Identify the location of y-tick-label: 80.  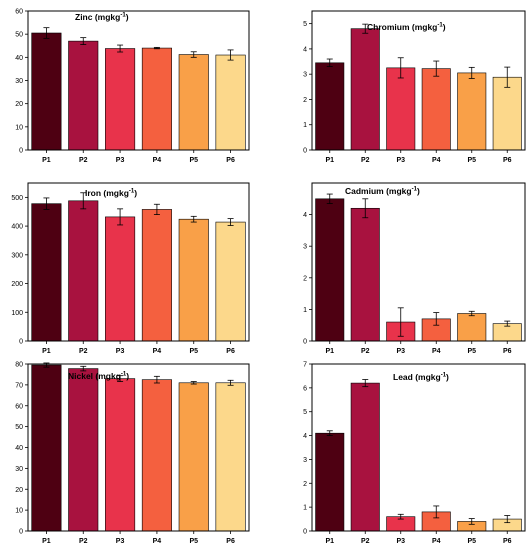
(19, 365).